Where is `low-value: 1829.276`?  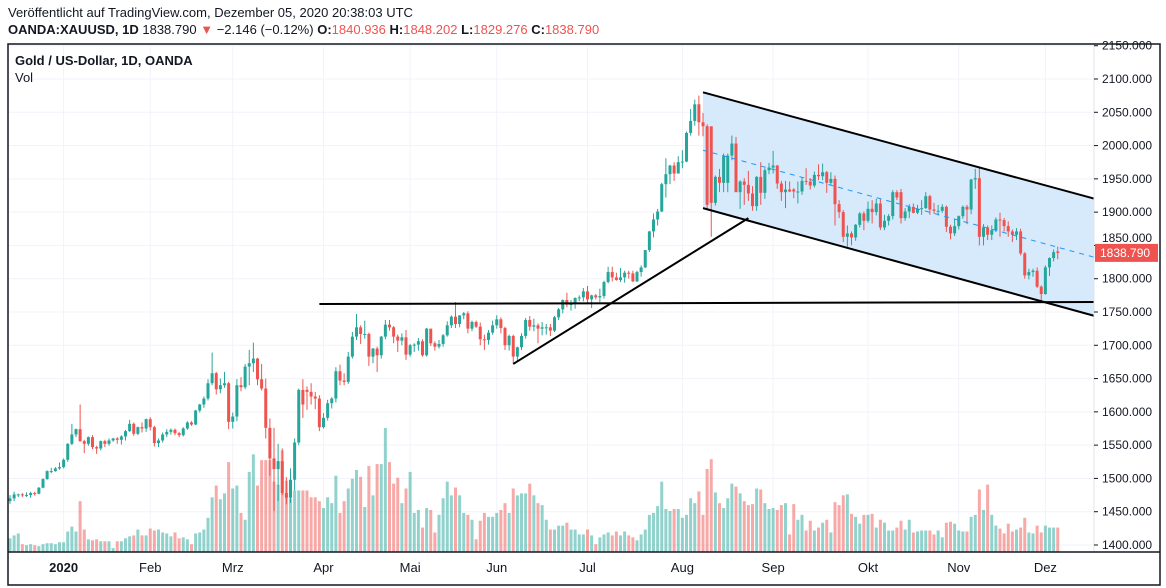
low-value: 1829.276 is located at coordinates (500, 29).